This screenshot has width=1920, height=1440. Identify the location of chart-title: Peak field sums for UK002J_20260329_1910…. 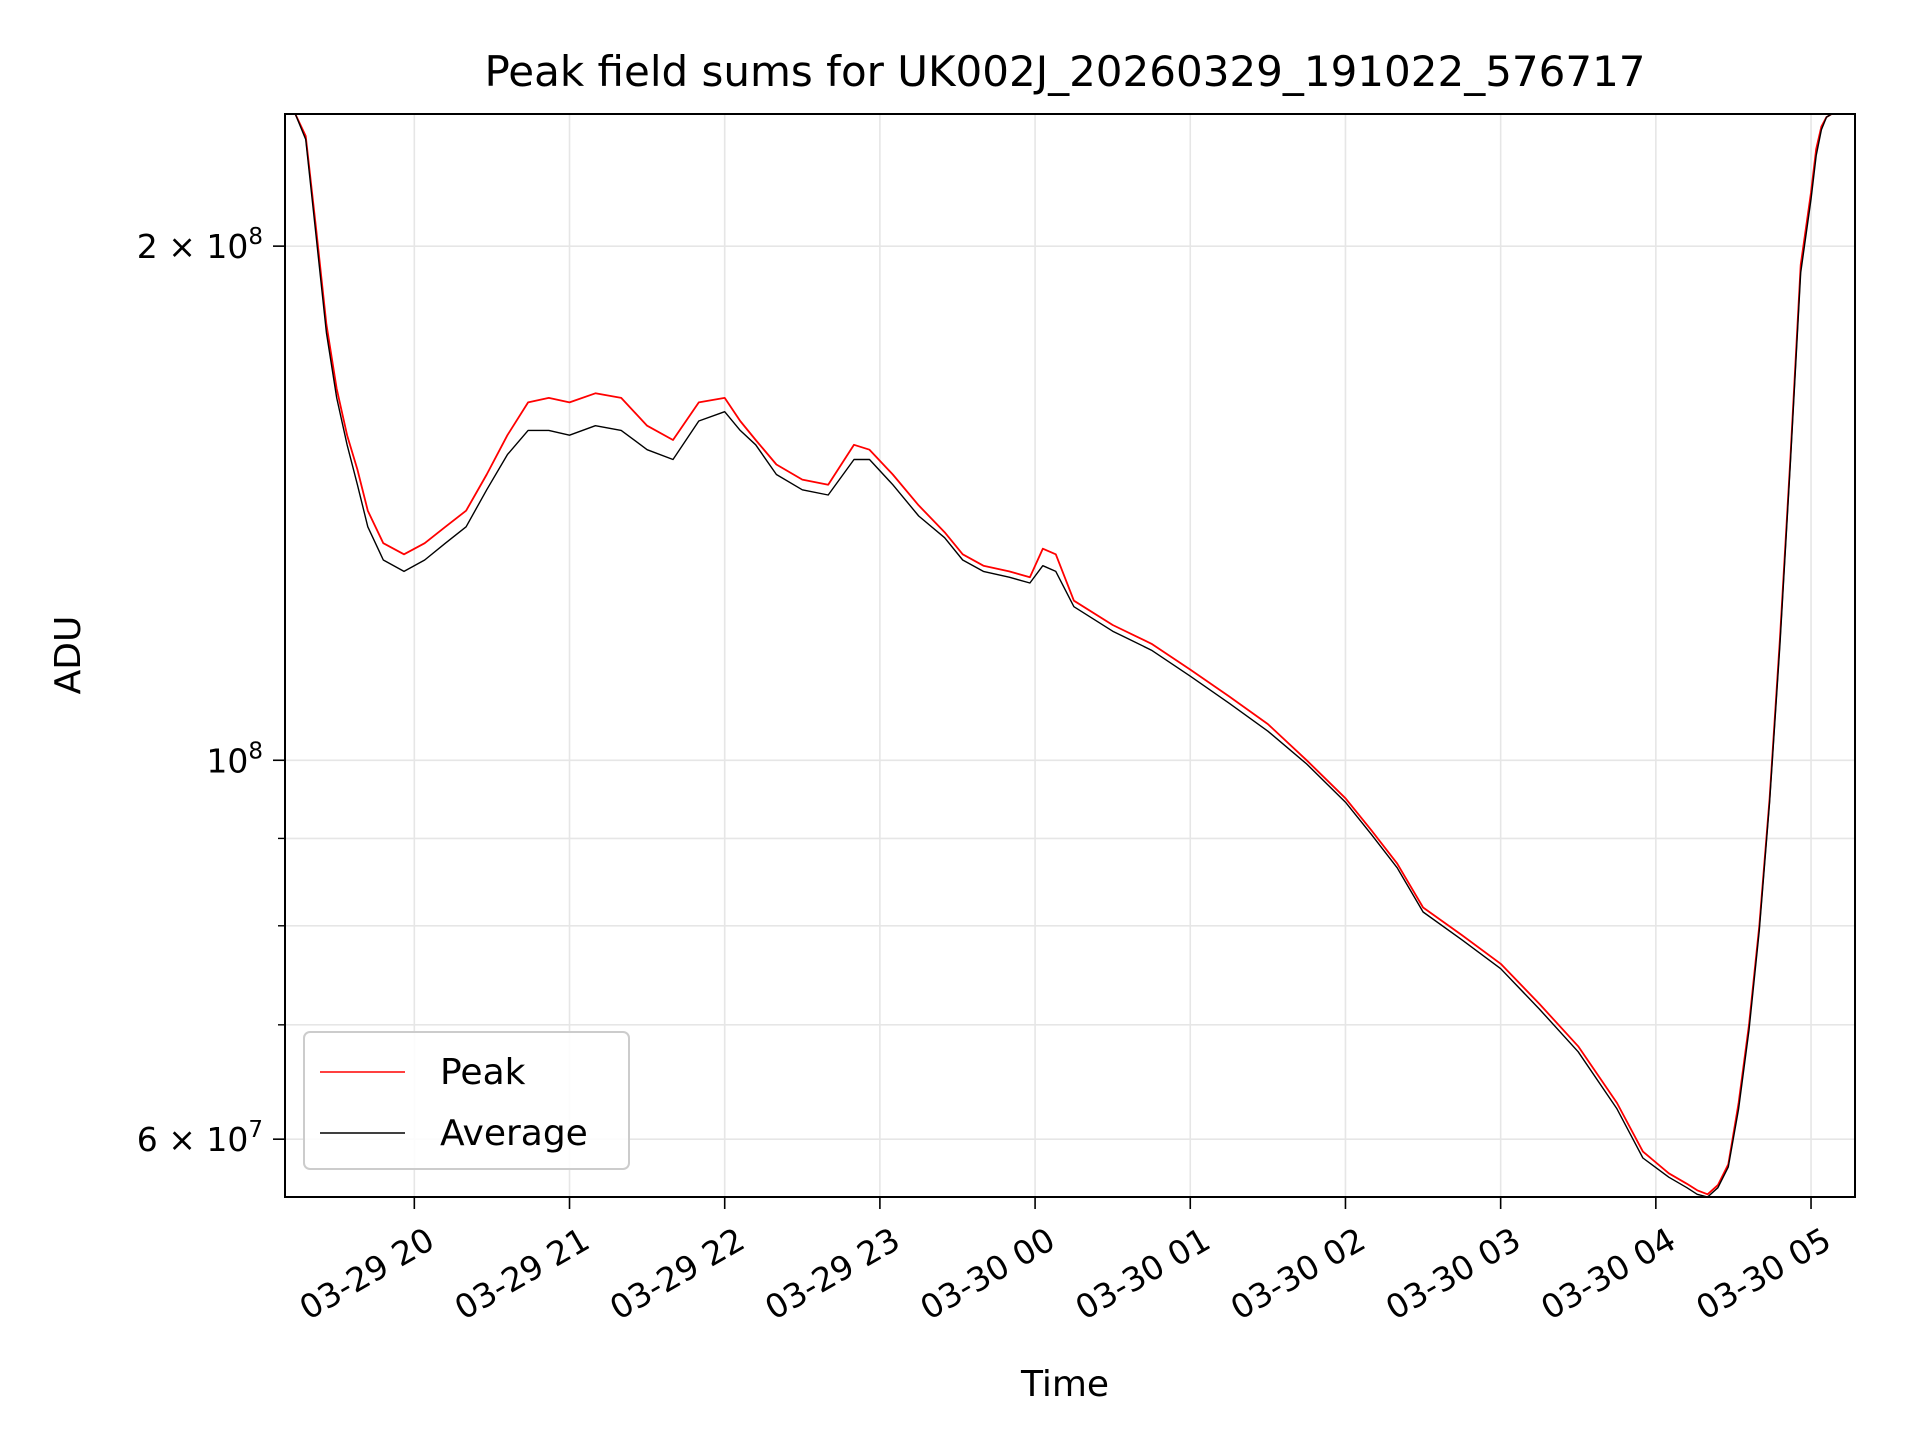
(1064, 71).